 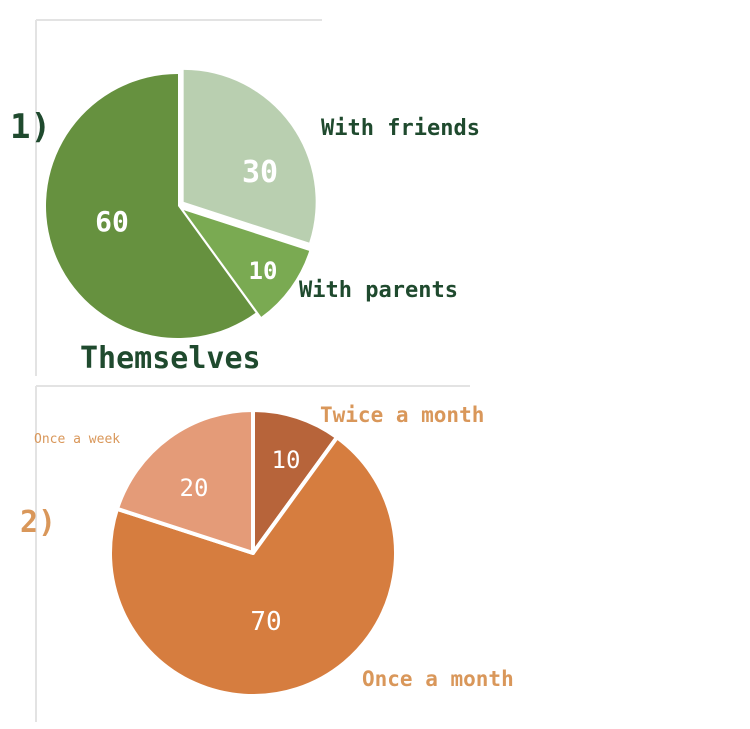 What do you see at coordinates (295, 481) in the screenshot?
I see `slice-twice-a-month` at bounding box center [295, 481].